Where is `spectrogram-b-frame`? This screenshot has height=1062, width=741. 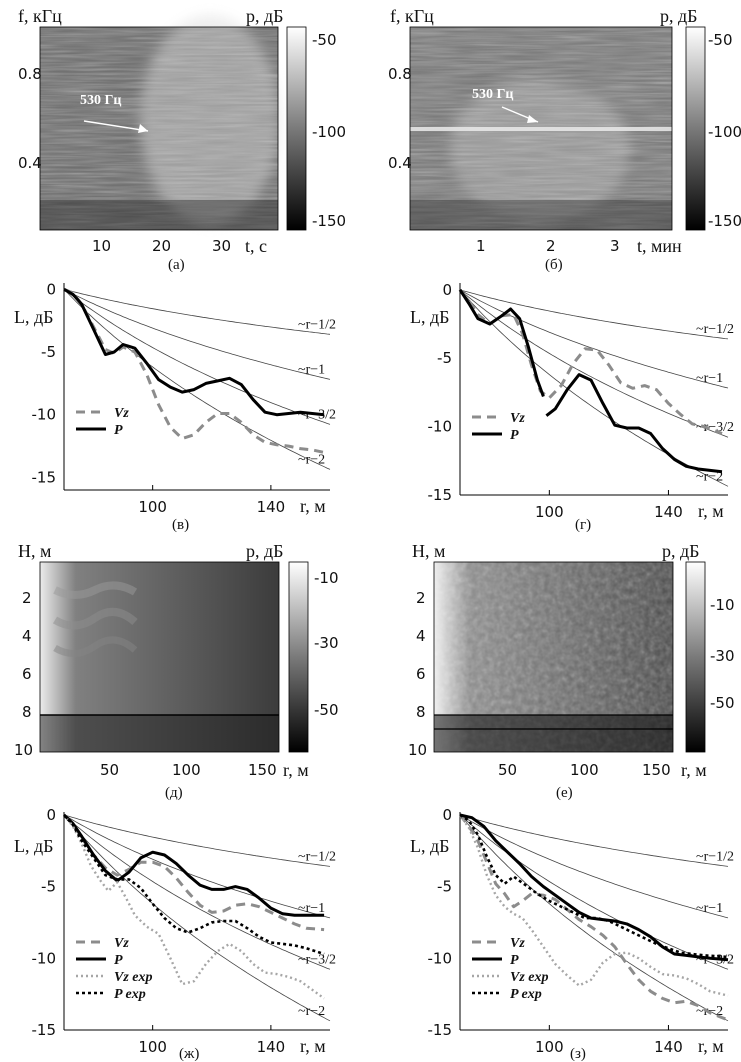 spectrogram-b-frame is located at coordinates (541, 128).